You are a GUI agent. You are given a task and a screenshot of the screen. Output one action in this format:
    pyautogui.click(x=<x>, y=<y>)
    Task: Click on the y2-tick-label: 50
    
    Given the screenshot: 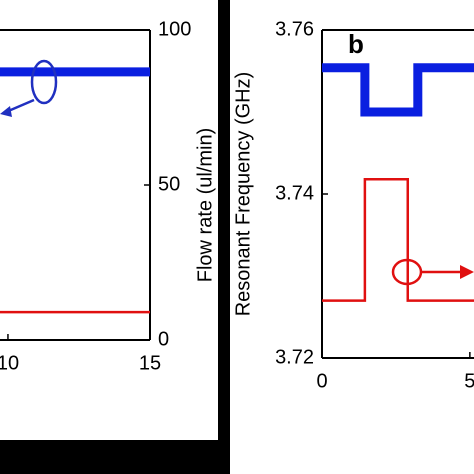 What is the action you would take?
    pyautogui.click(x=169, y=184)
    